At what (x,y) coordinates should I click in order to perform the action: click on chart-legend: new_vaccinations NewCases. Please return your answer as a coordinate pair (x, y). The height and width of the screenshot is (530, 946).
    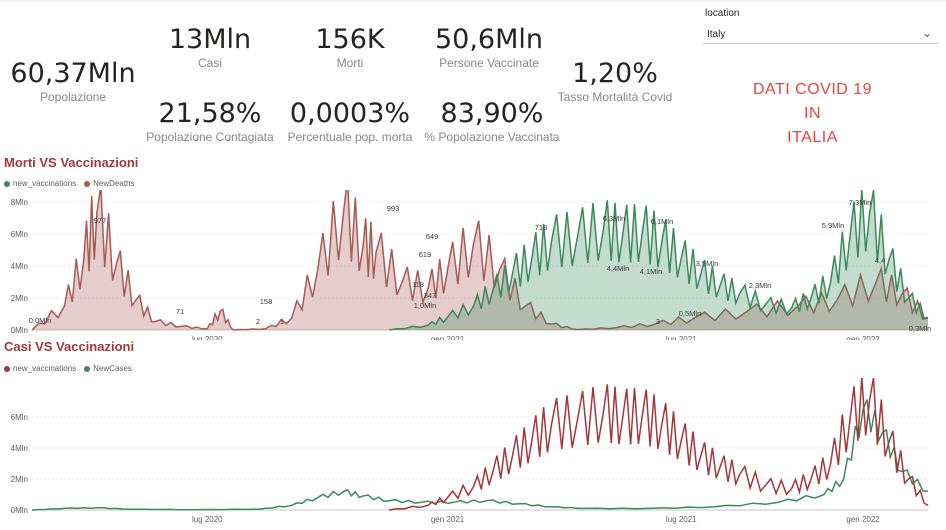
    Looking at the image, I should click on (68, 368).